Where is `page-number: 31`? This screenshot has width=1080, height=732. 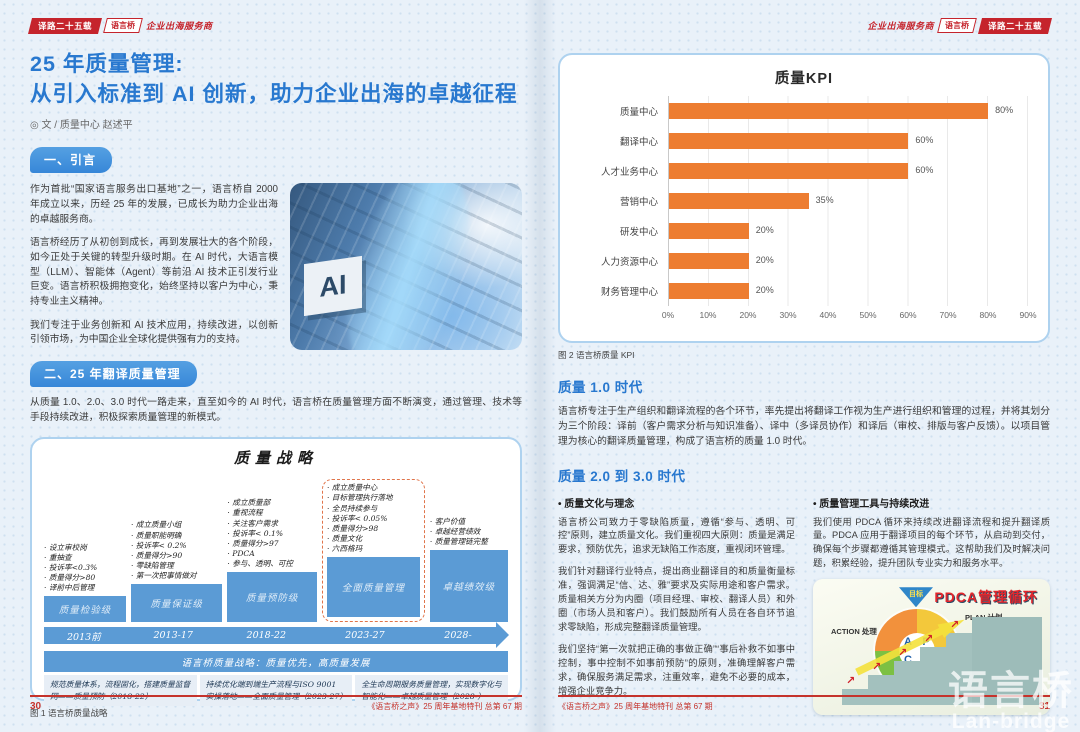
page-number: 31 is located at coordinates (1044, 706).